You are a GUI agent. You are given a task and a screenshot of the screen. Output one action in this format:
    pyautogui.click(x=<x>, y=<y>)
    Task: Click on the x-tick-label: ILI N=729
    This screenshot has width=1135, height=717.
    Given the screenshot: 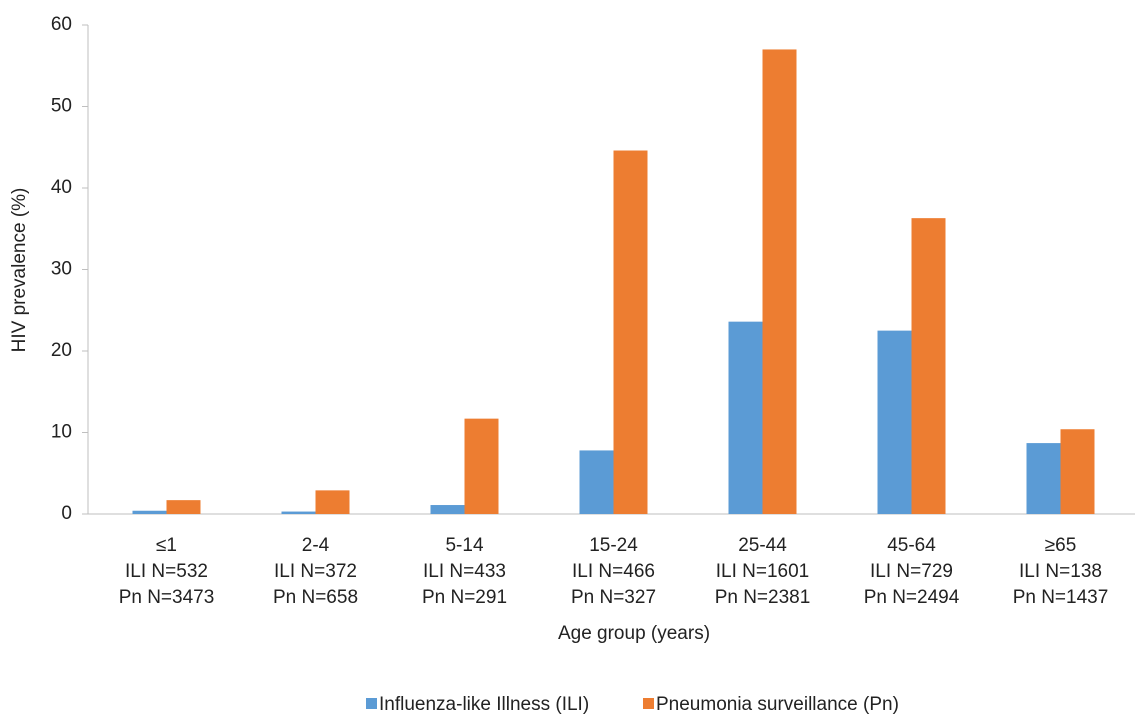 What is the action you would take?
    pyautogui.click(x=911, y=571)
    